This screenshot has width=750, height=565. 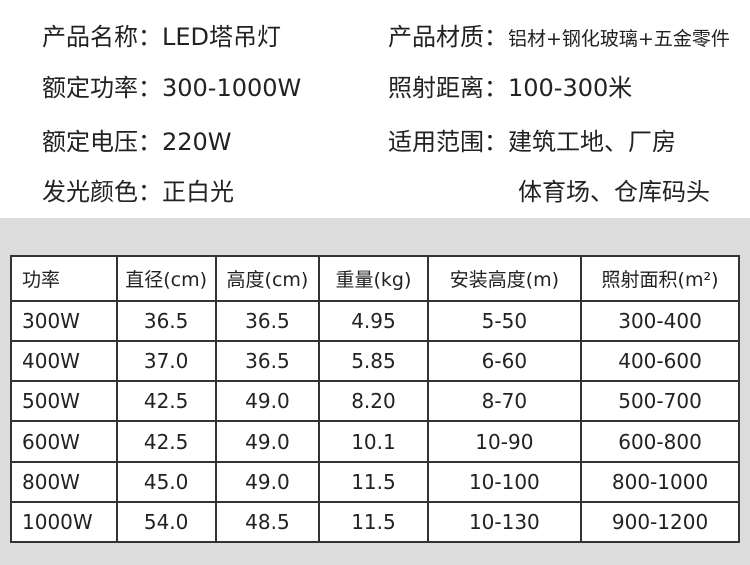 I want to click on table-cell: 400W, so click(x=64, y=361).